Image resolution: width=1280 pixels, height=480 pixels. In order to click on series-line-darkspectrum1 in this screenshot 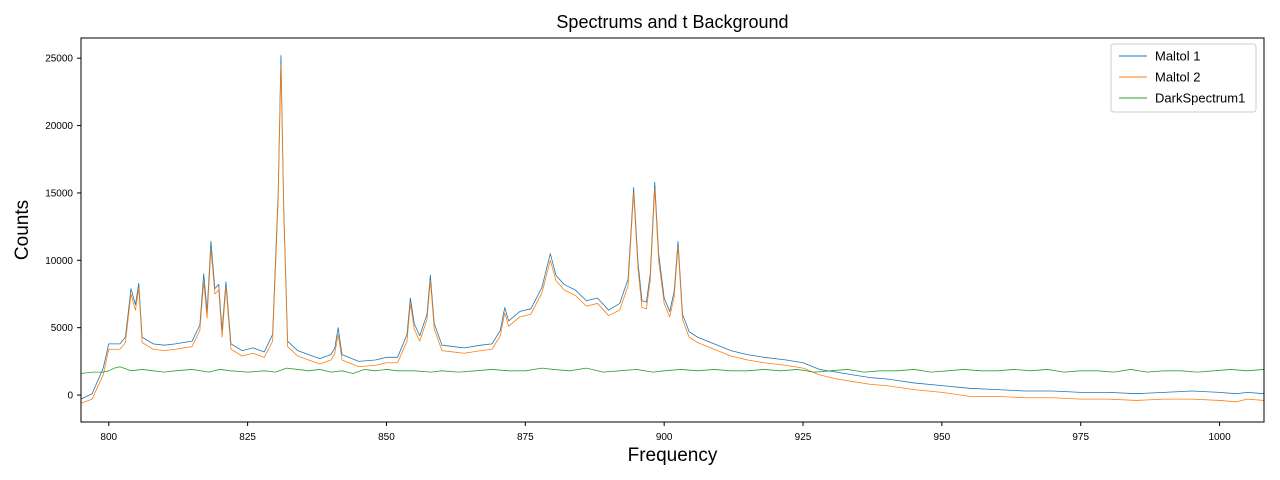, I will do `click(672, 370)`.